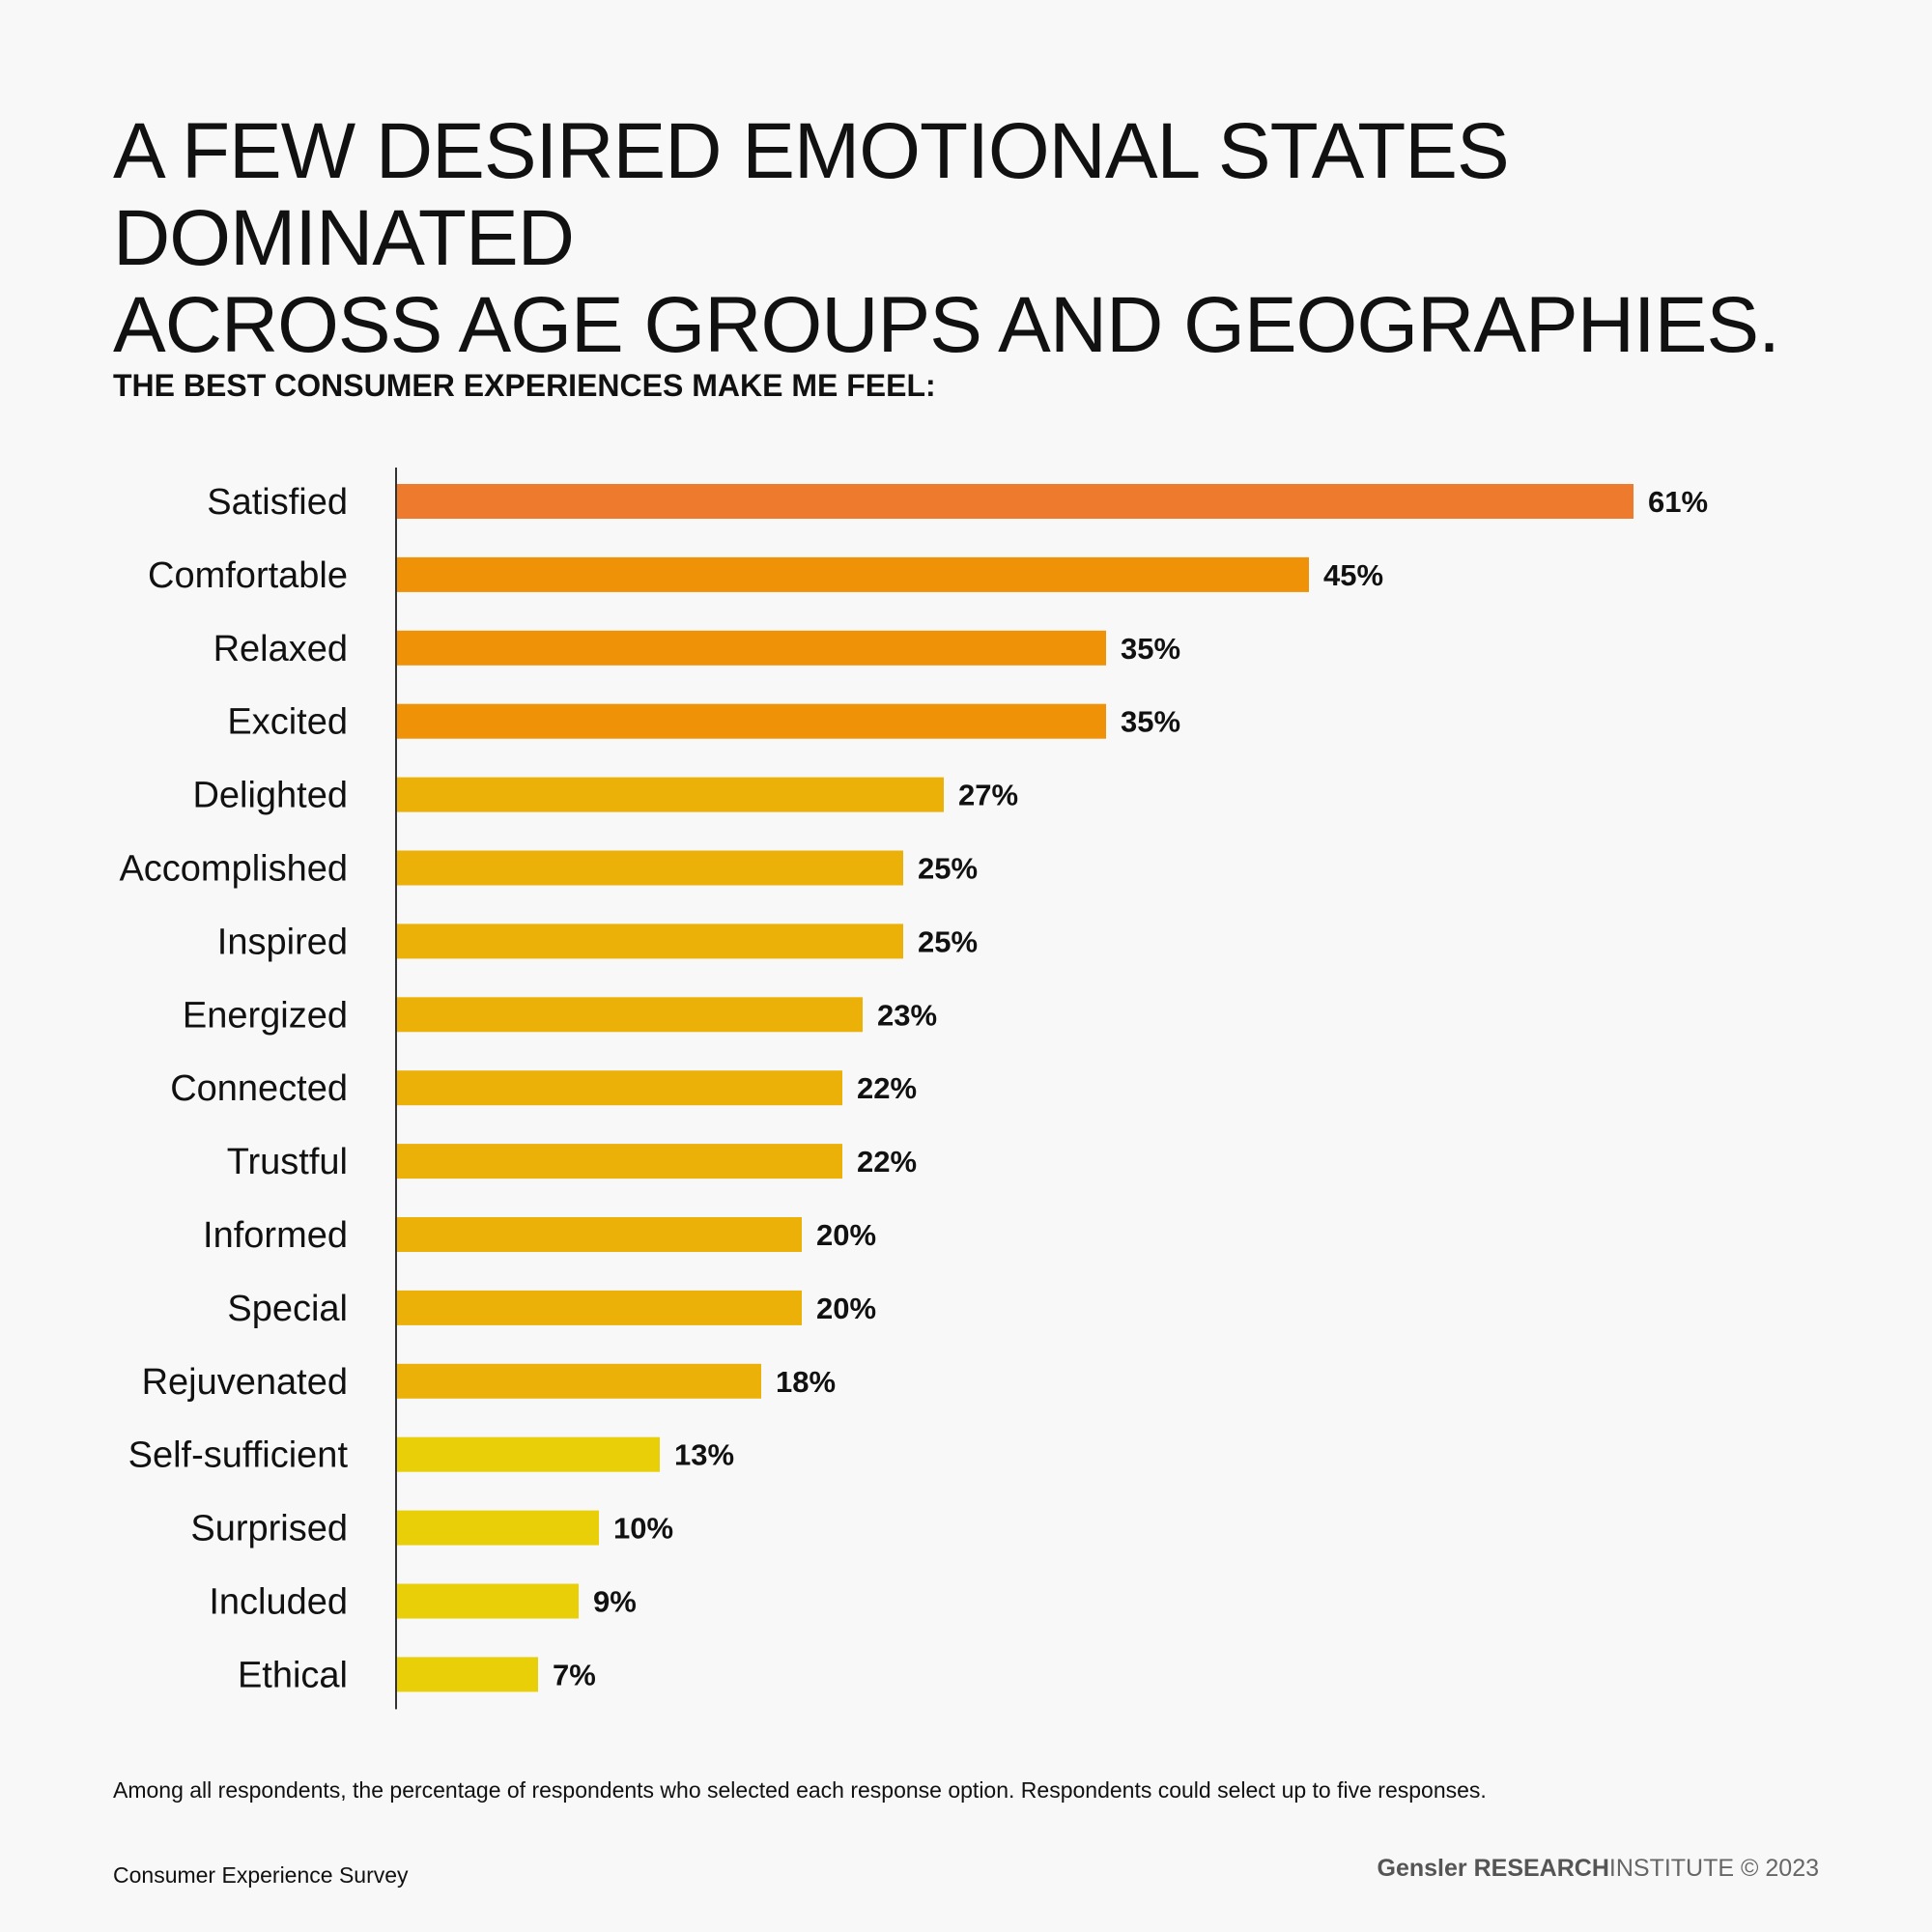  What do you see at coordinates (278, 1602) in the screenshot?
I see `category-label: Included` at bounding box center [278, 1602].